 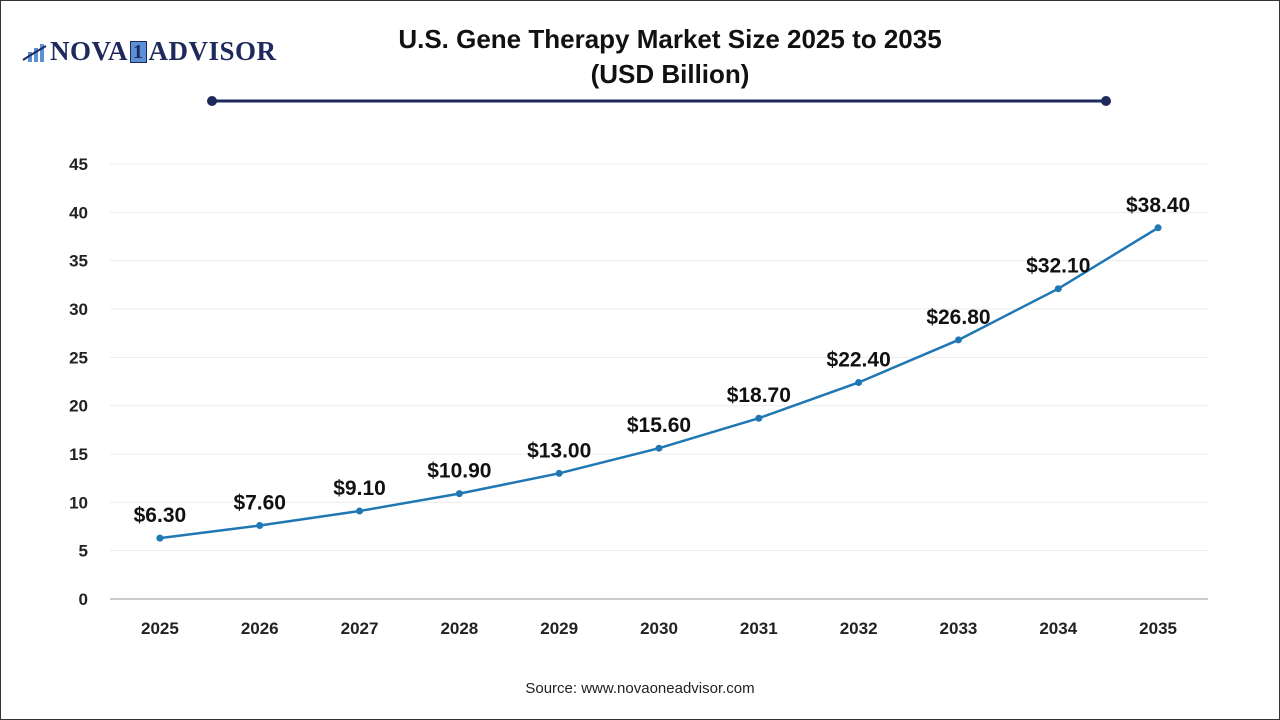 I want to click on data-label: $10.90, so click(x=459, y=471).